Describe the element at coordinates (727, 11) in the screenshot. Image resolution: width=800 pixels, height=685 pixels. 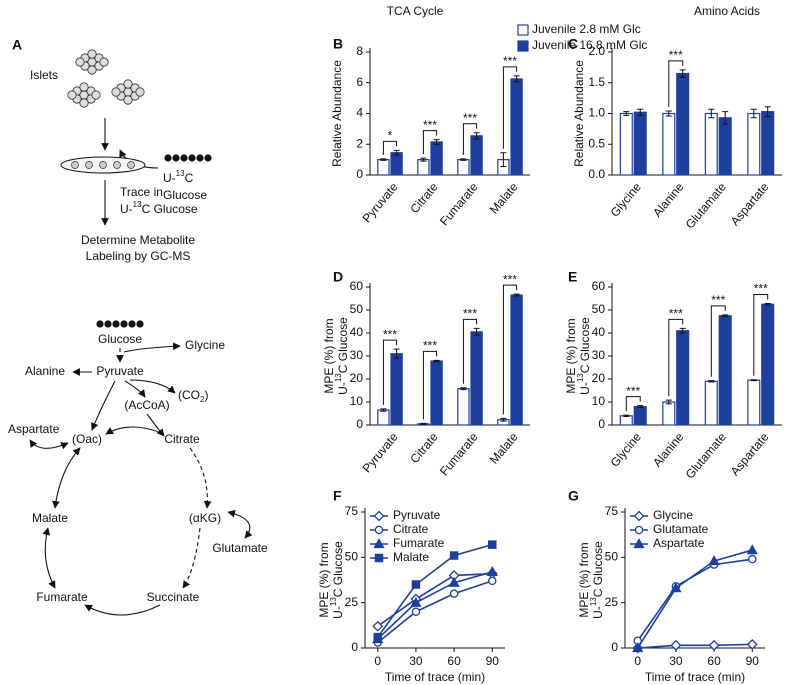
I see `chart-title: Amino Acids` at that location.